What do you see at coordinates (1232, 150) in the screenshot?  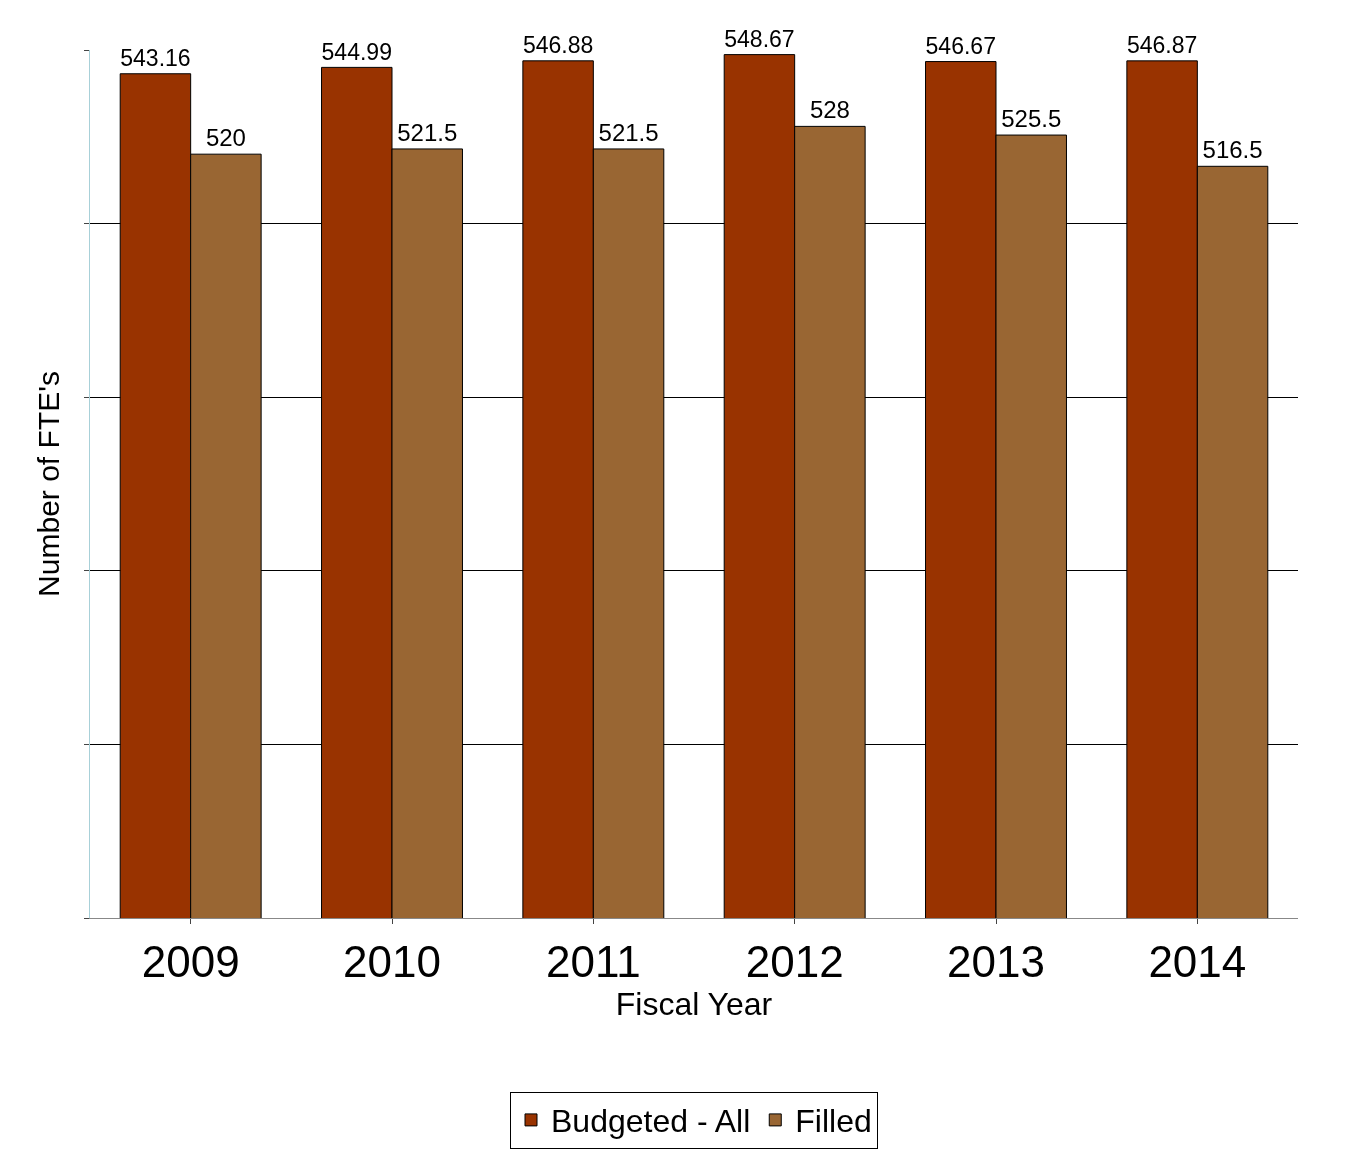 I see `data-label: 516.5` at bounding box center [1232, 150].